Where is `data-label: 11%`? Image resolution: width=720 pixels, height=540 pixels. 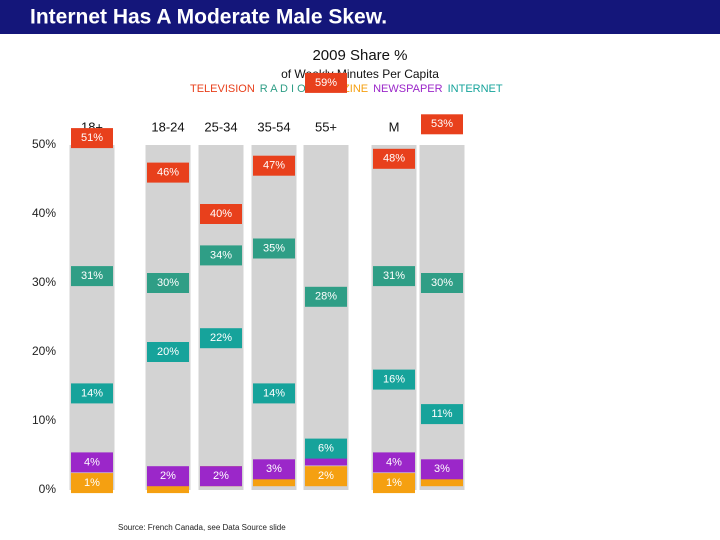
data-label: 11% is located at coordinates (441, 414).